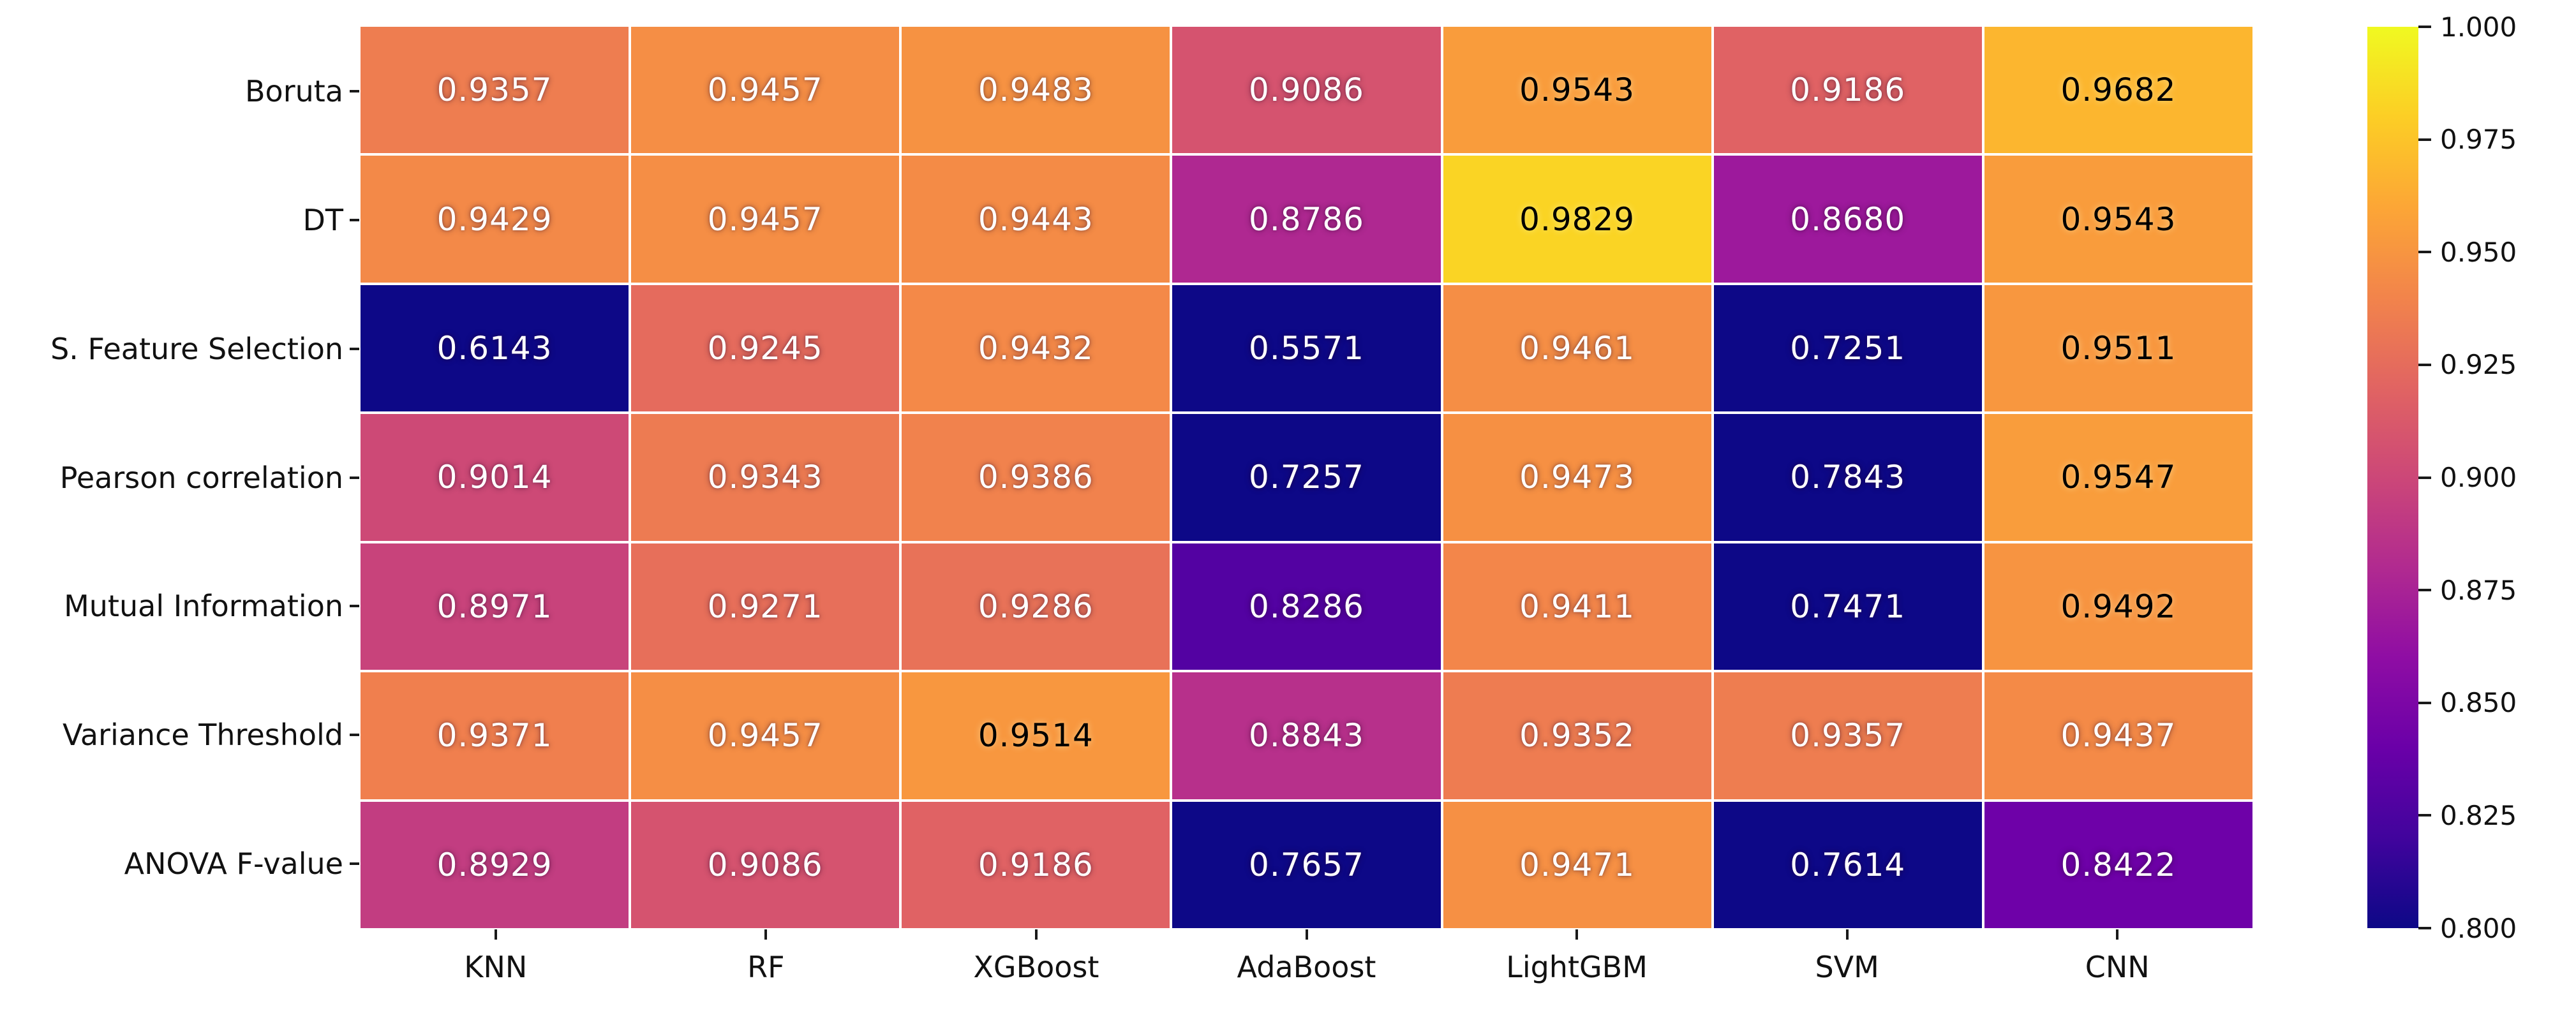 This screenshot has height=1027, width=2576. I want to click on heatmap-cell: 0.8786, so click(1306, 219).